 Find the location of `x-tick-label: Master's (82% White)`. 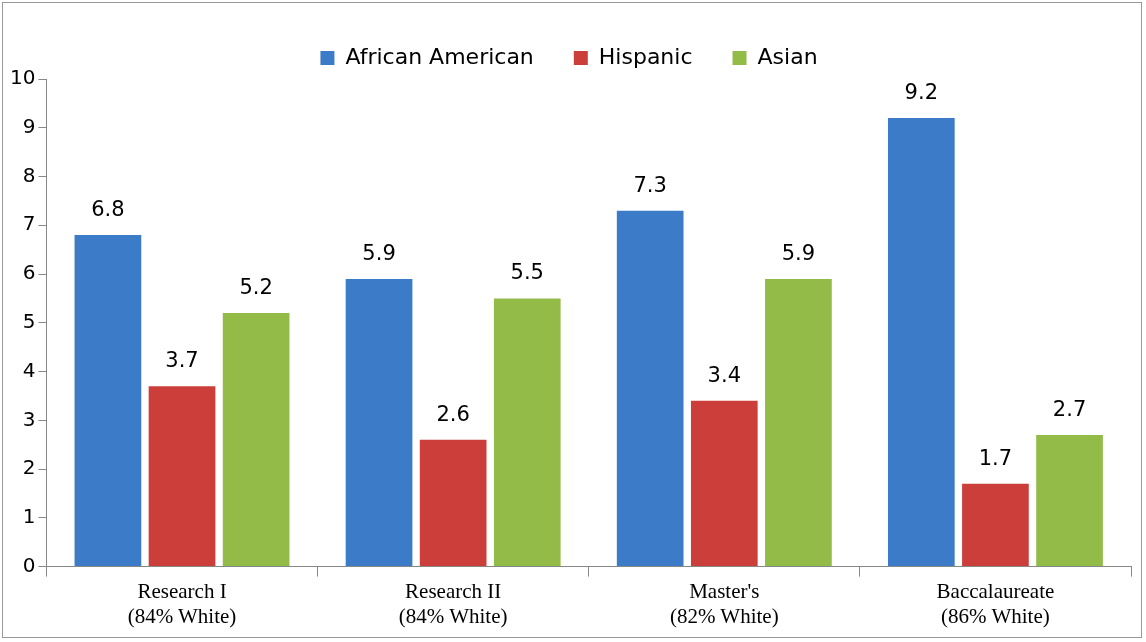

x-tick-label: Master's (82% White) is located at coordinates (724, 603).